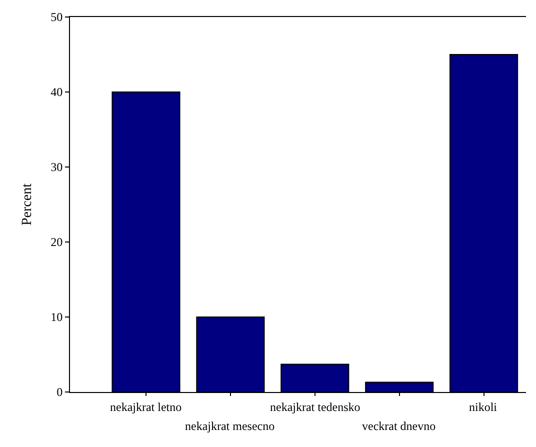 The image size is (536, 447). Describe the element at coordinates (56, 17) in the screenshot. I see `y-tick-label: 50` at that location.